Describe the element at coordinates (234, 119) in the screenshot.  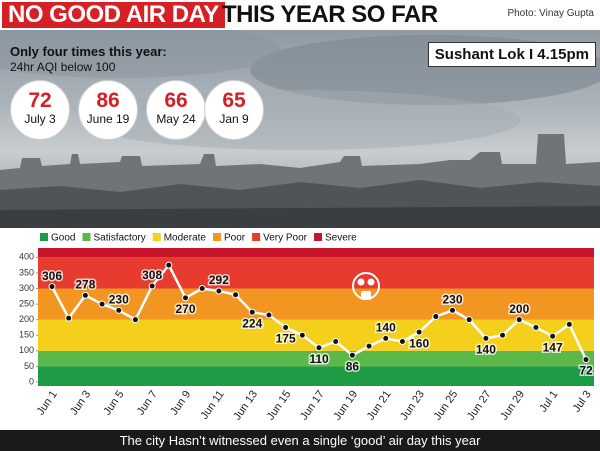
I see `day-date: Jan 9` at that location.